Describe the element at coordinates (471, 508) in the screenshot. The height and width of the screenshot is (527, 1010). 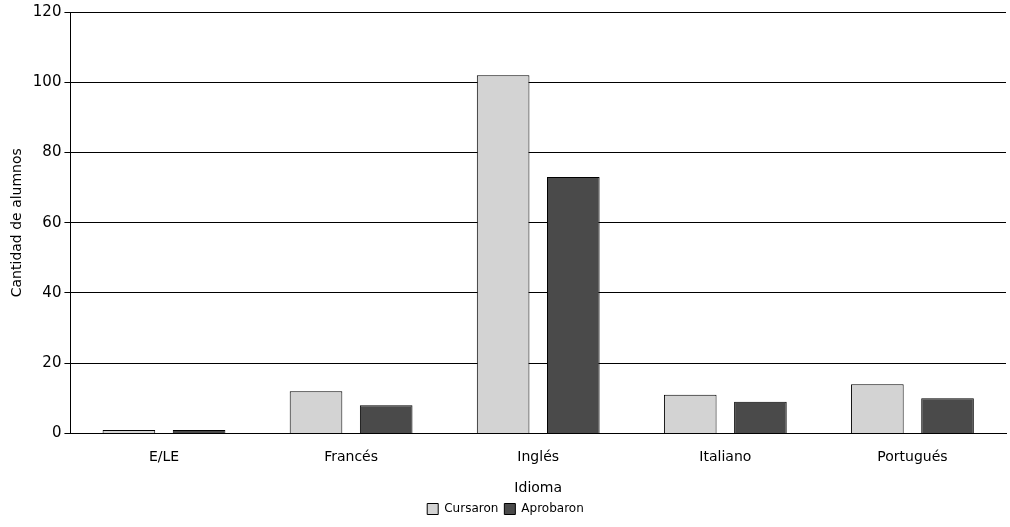
I see `legend-label: Cursaron` at that location.